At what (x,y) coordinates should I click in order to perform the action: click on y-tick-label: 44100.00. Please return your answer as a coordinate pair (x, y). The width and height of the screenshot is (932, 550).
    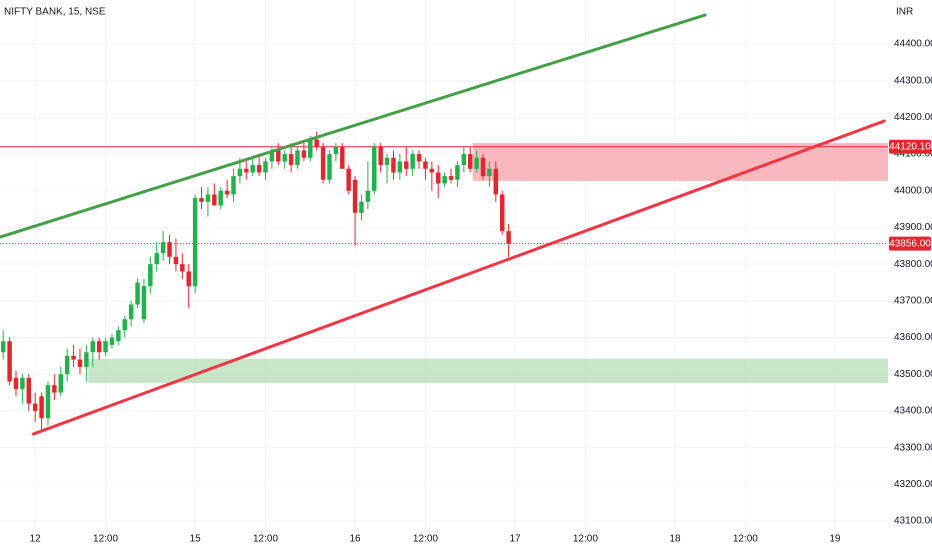
    Looking at the image, I should click on (913, 154).